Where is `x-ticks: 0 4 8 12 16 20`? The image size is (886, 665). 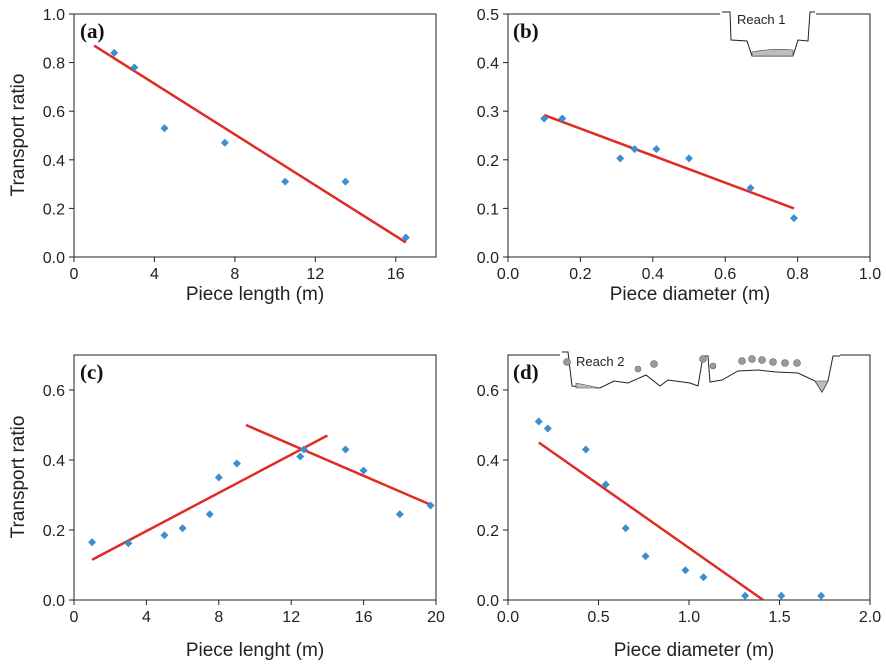 x-ticks: 0 4 8 12 16 20 is located at coordinates (257, 613).